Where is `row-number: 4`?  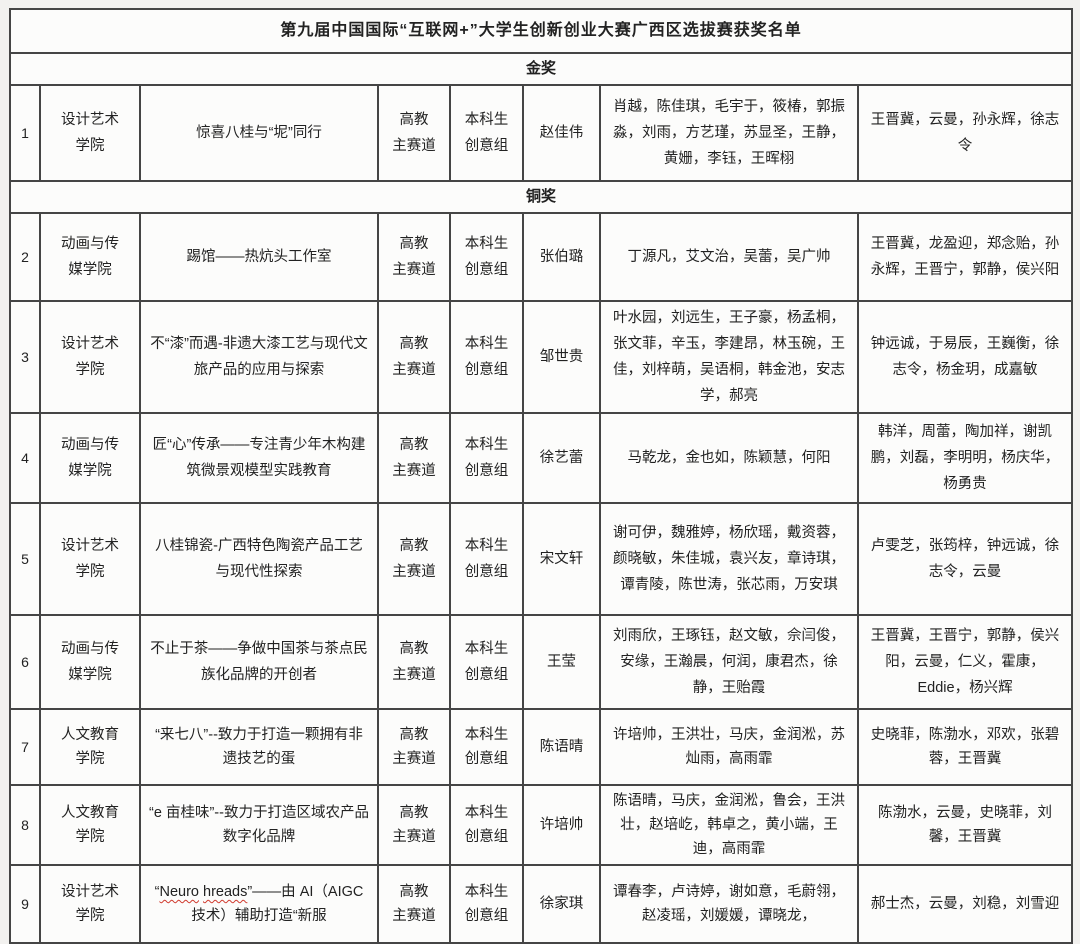
row-number: 4 is located at coordinates (25, 458).